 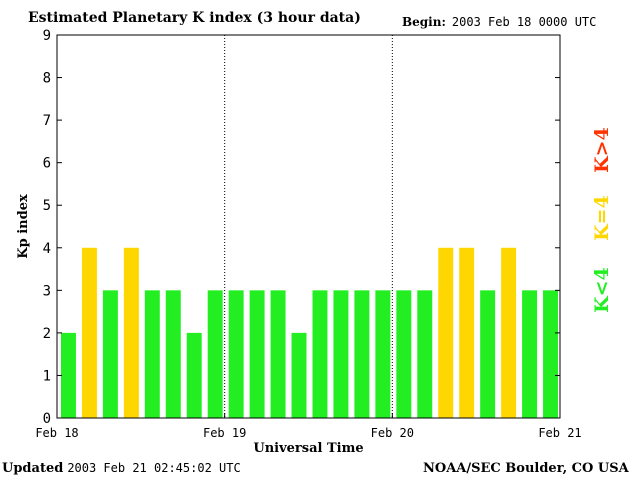 I want to click on y-tick-label: 5, so click(x=47, y=206).